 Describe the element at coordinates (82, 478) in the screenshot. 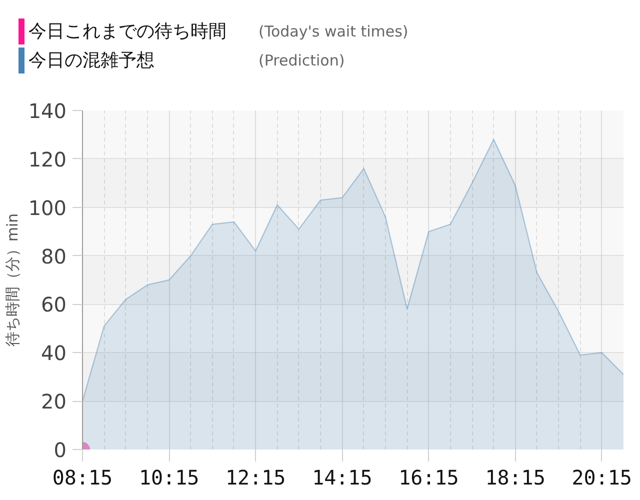

I see `x-tick-label: 08:15` at that location.